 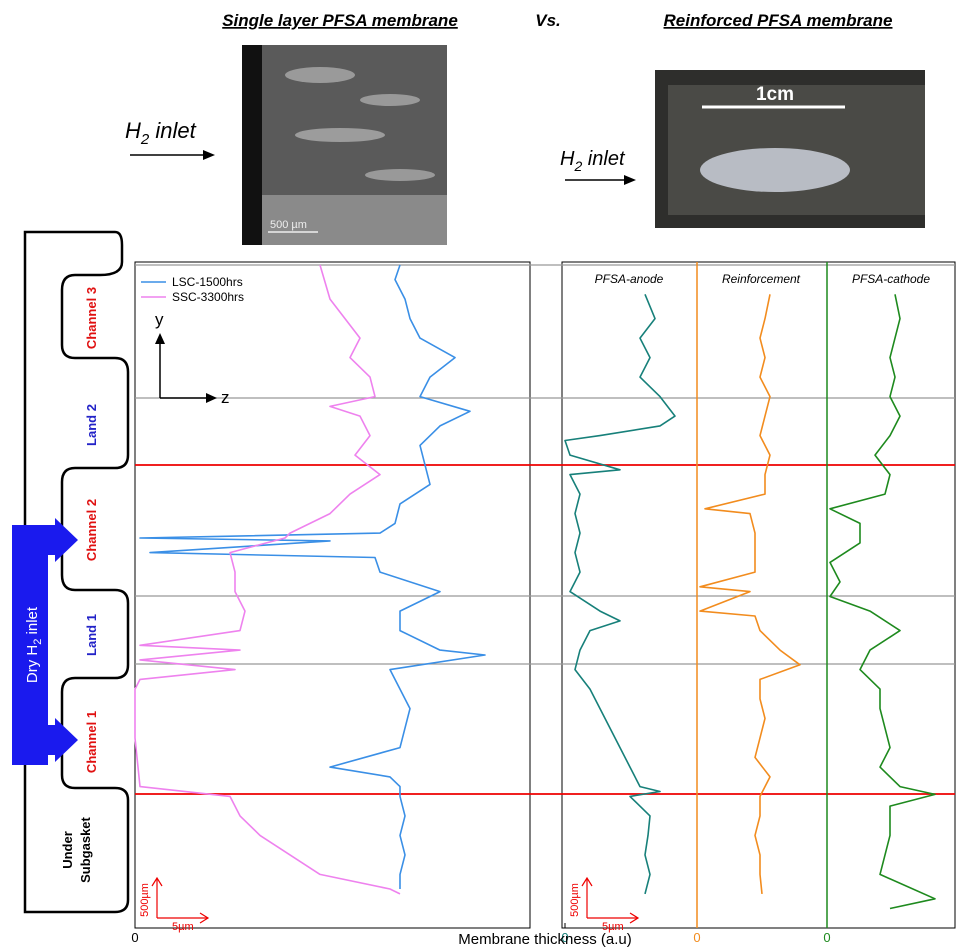 I want to click on heading-left: Single layer PFSA membrane, so click(x=340, y=20).